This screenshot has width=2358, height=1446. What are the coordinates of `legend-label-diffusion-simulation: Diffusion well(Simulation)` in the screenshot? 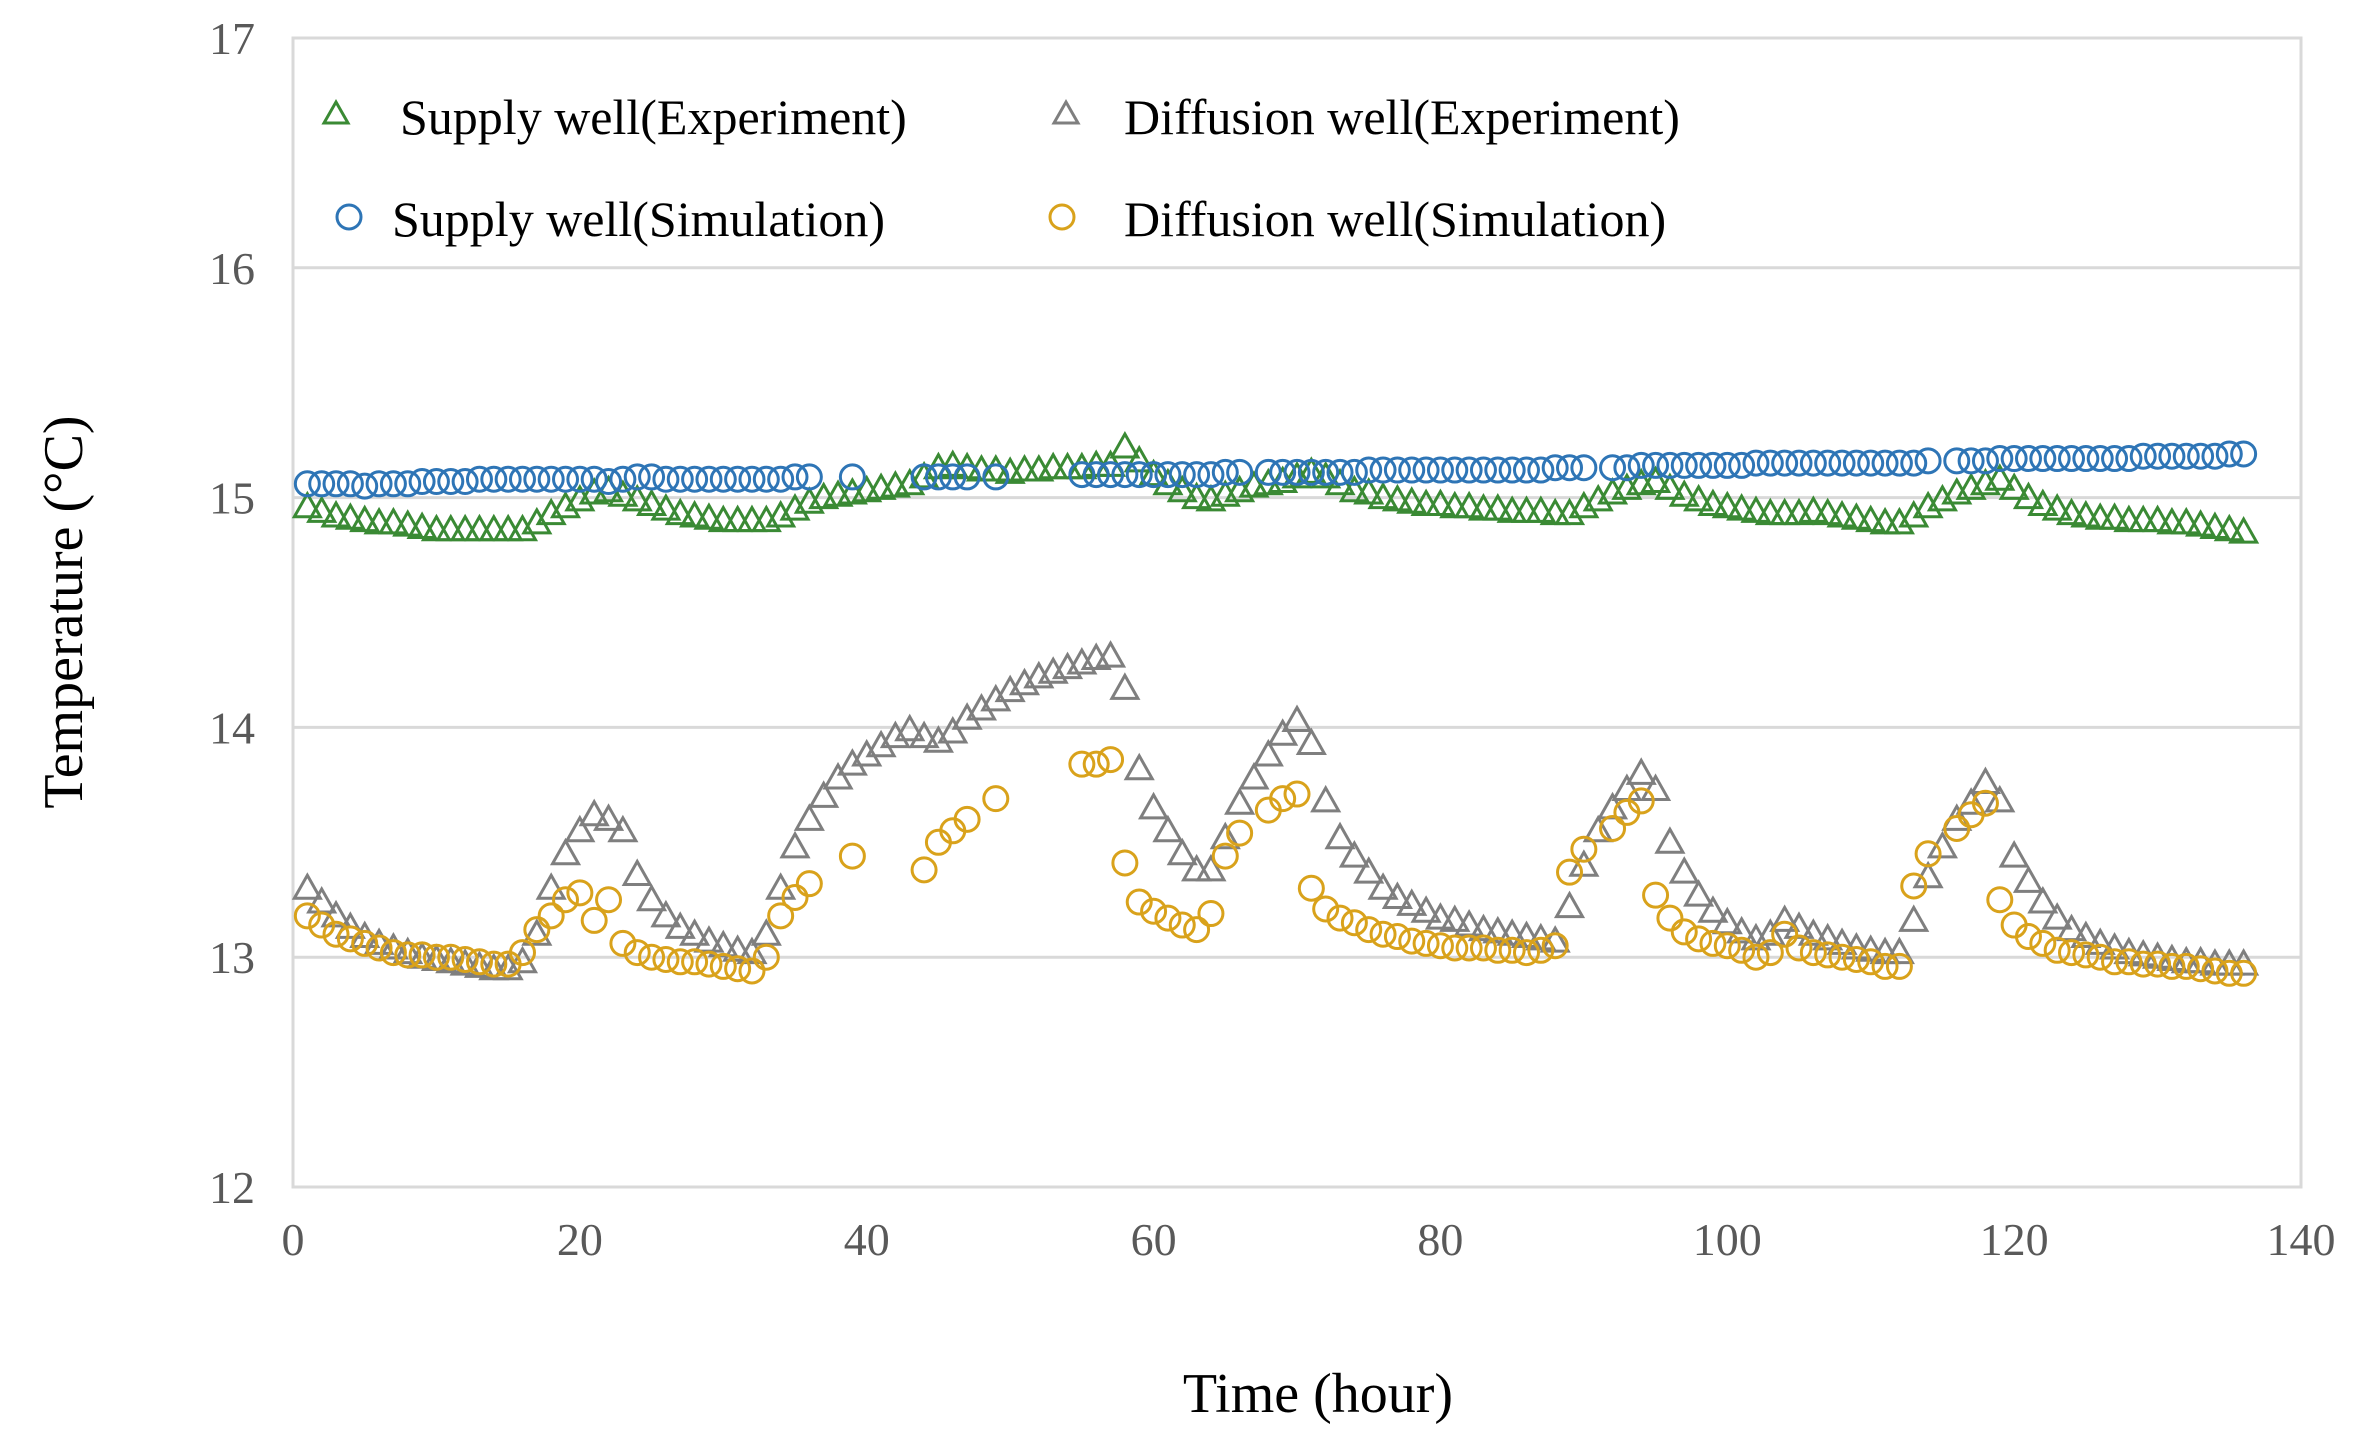 It's located at (1395, 219).